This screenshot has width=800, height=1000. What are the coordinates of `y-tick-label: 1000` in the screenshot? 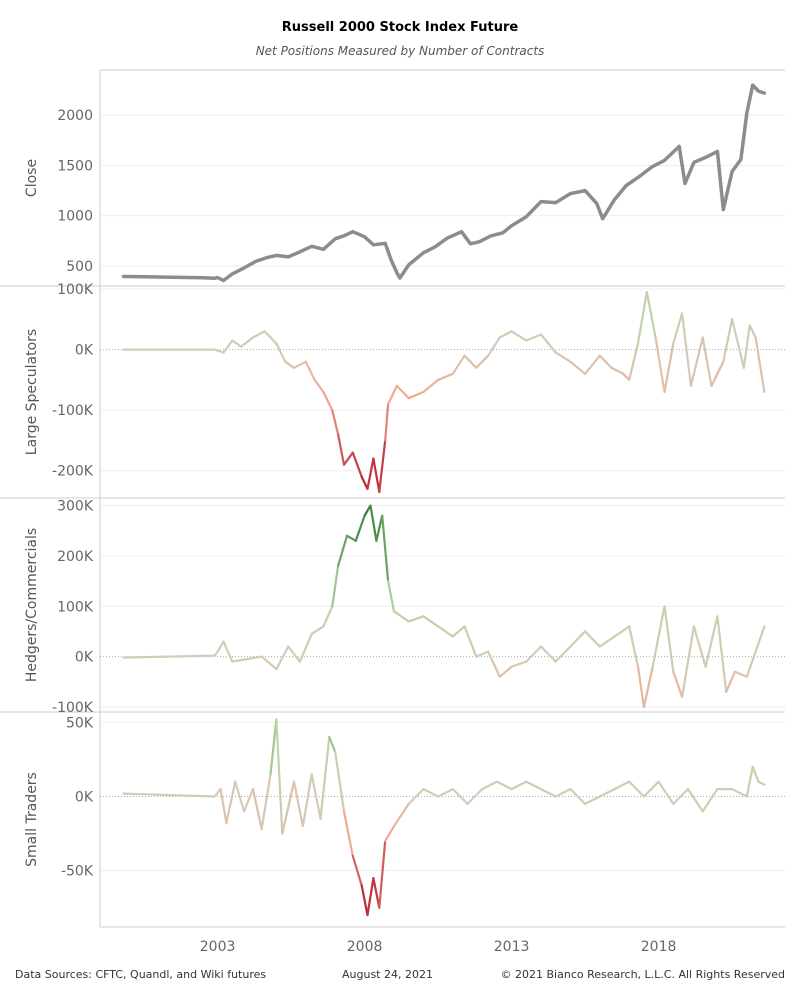 It's located at (75, 217).